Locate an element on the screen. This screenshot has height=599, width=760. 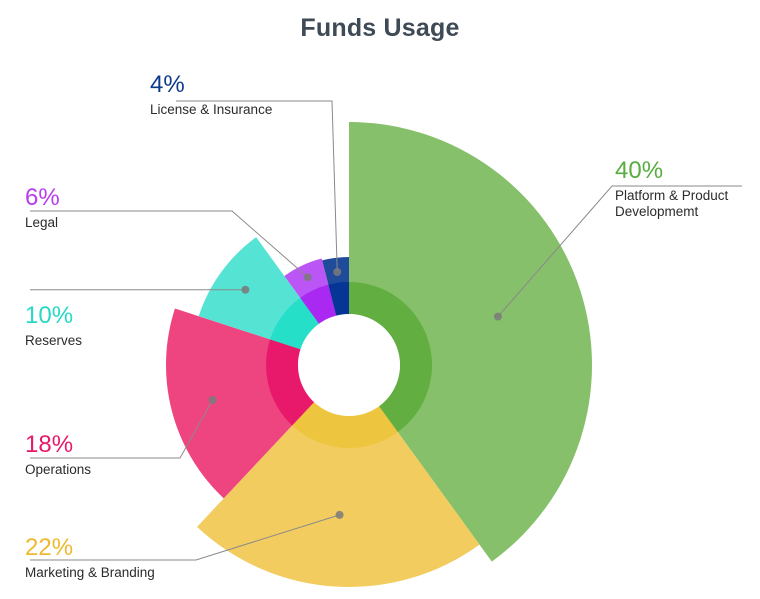
leader-dot-platform-and-product-developmemt is located at coordinates (497, 316).